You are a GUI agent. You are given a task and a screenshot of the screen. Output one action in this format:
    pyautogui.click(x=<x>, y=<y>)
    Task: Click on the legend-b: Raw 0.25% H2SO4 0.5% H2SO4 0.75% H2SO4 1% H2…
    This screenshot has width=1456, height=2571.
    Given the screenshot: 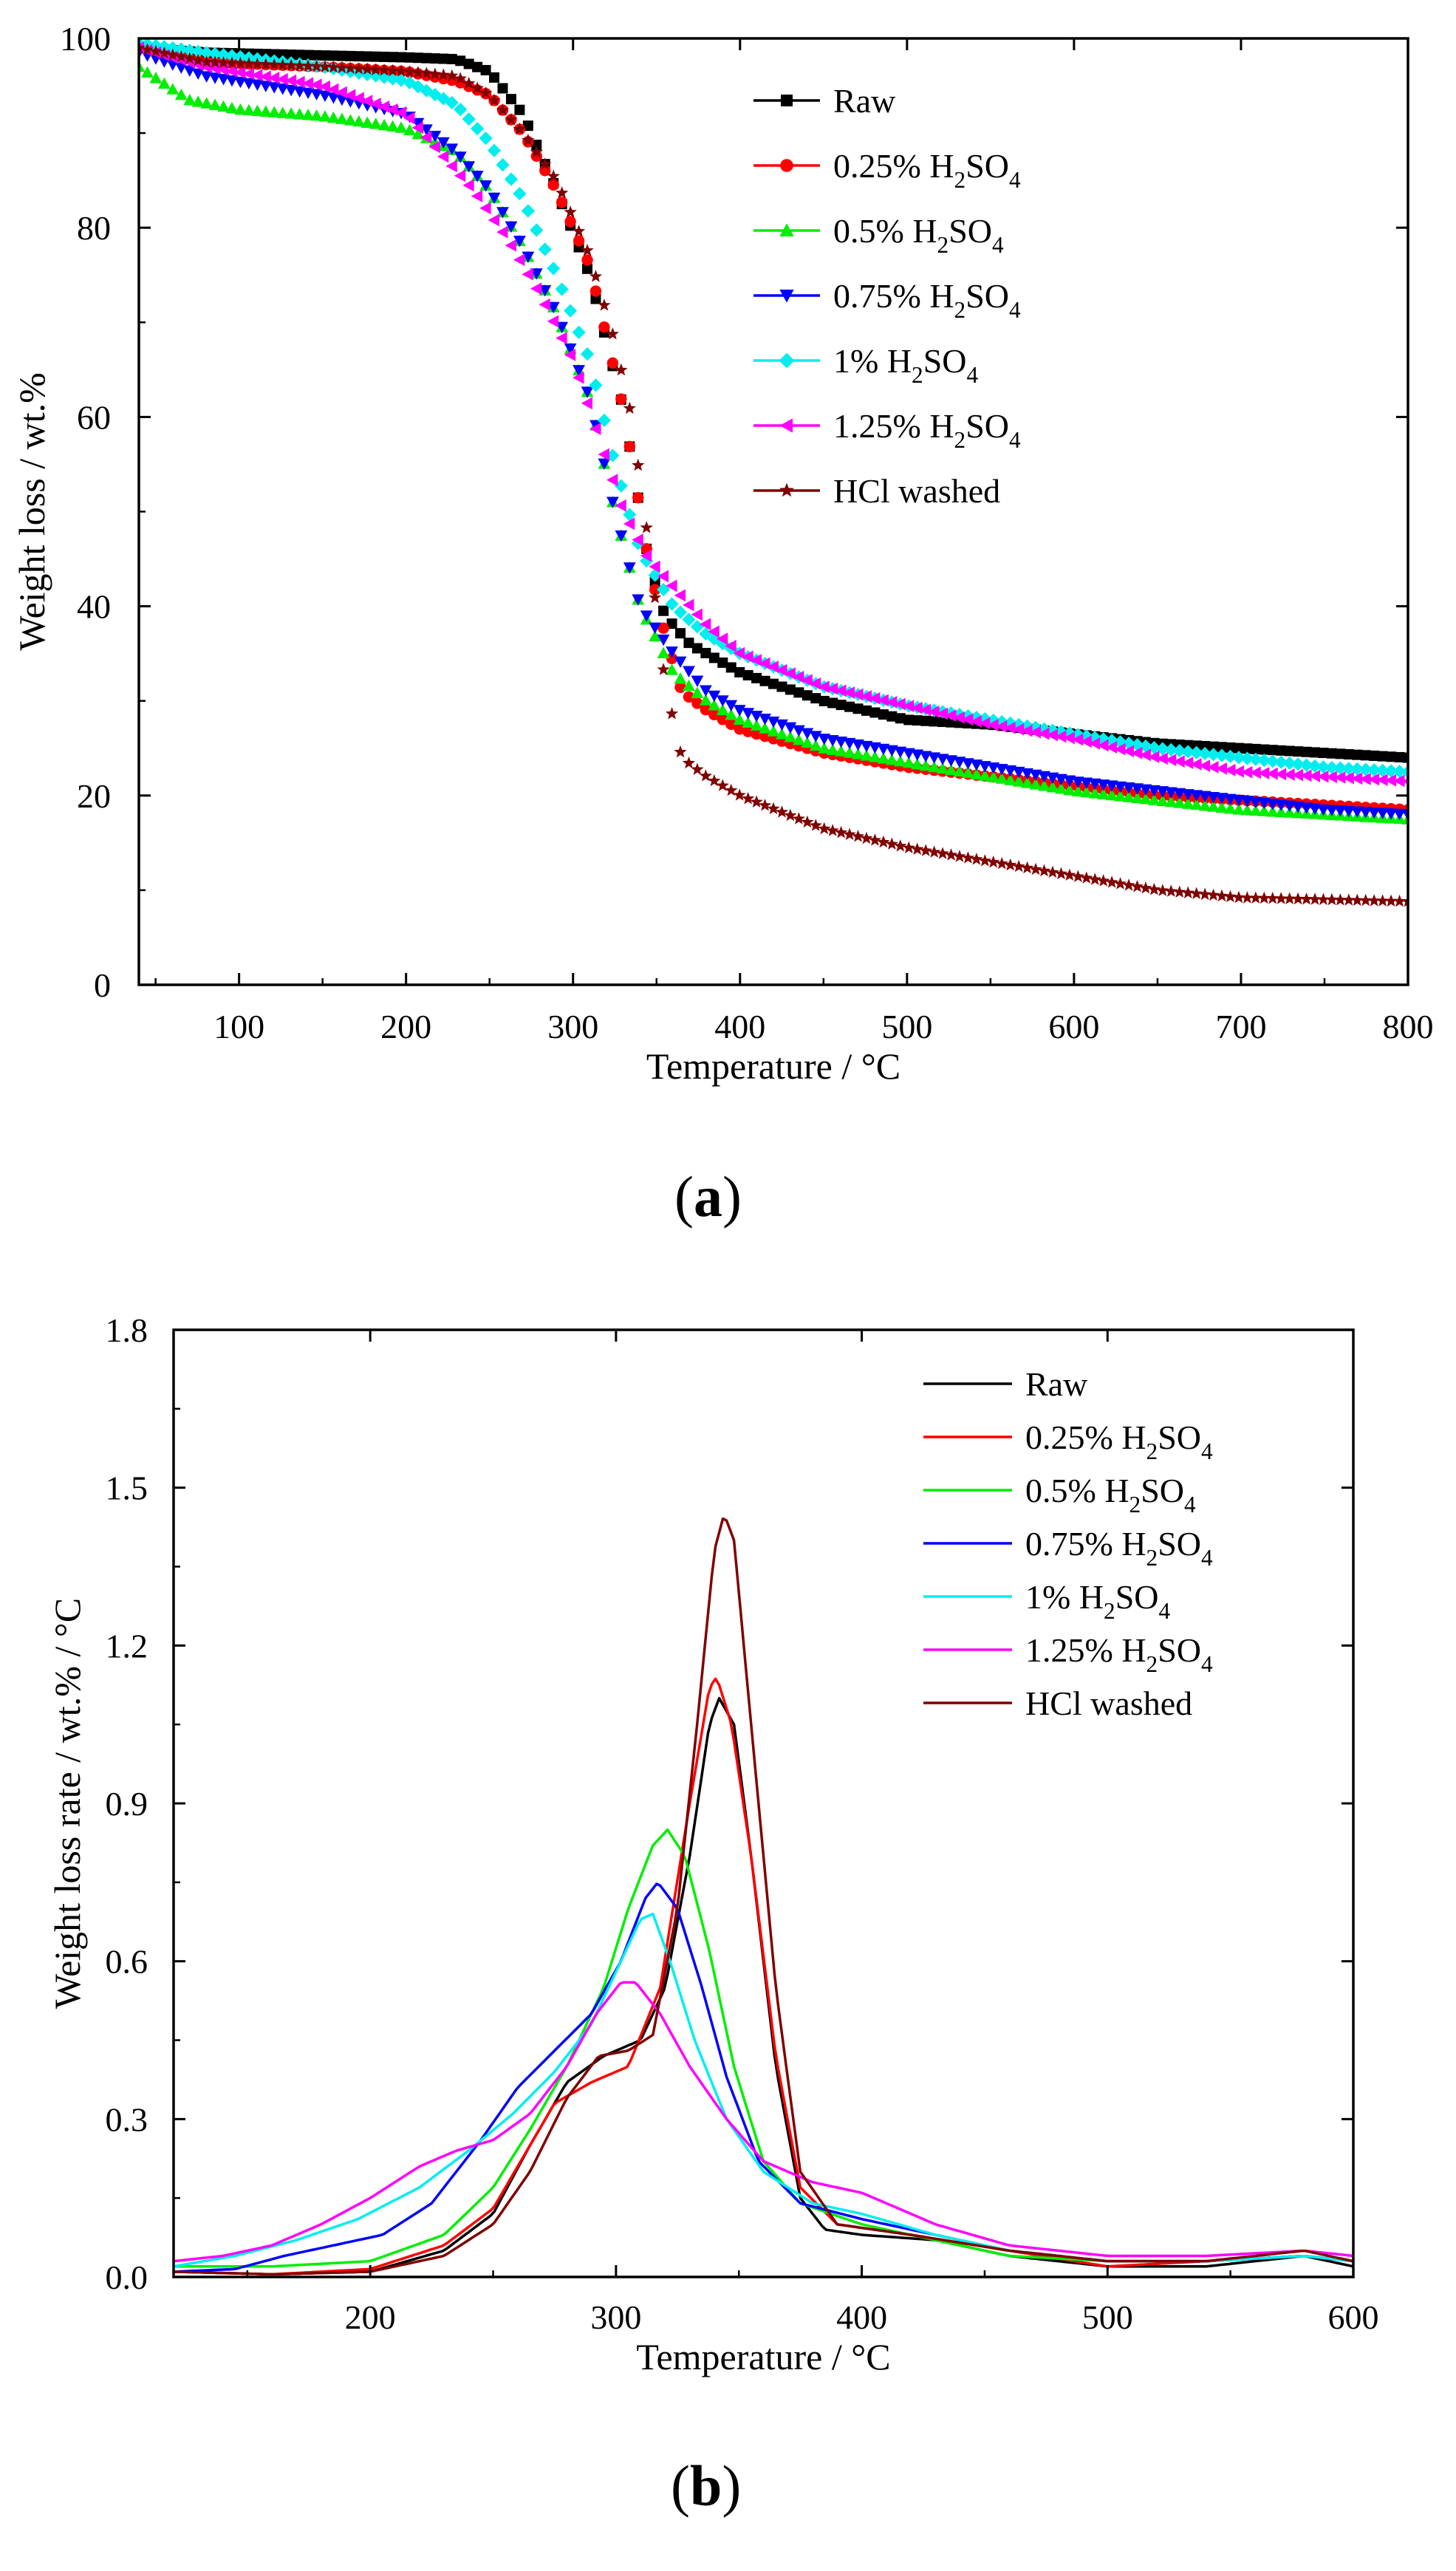 What is the action you would take?
    pyautogui.click(x=1068, y=1543)
    